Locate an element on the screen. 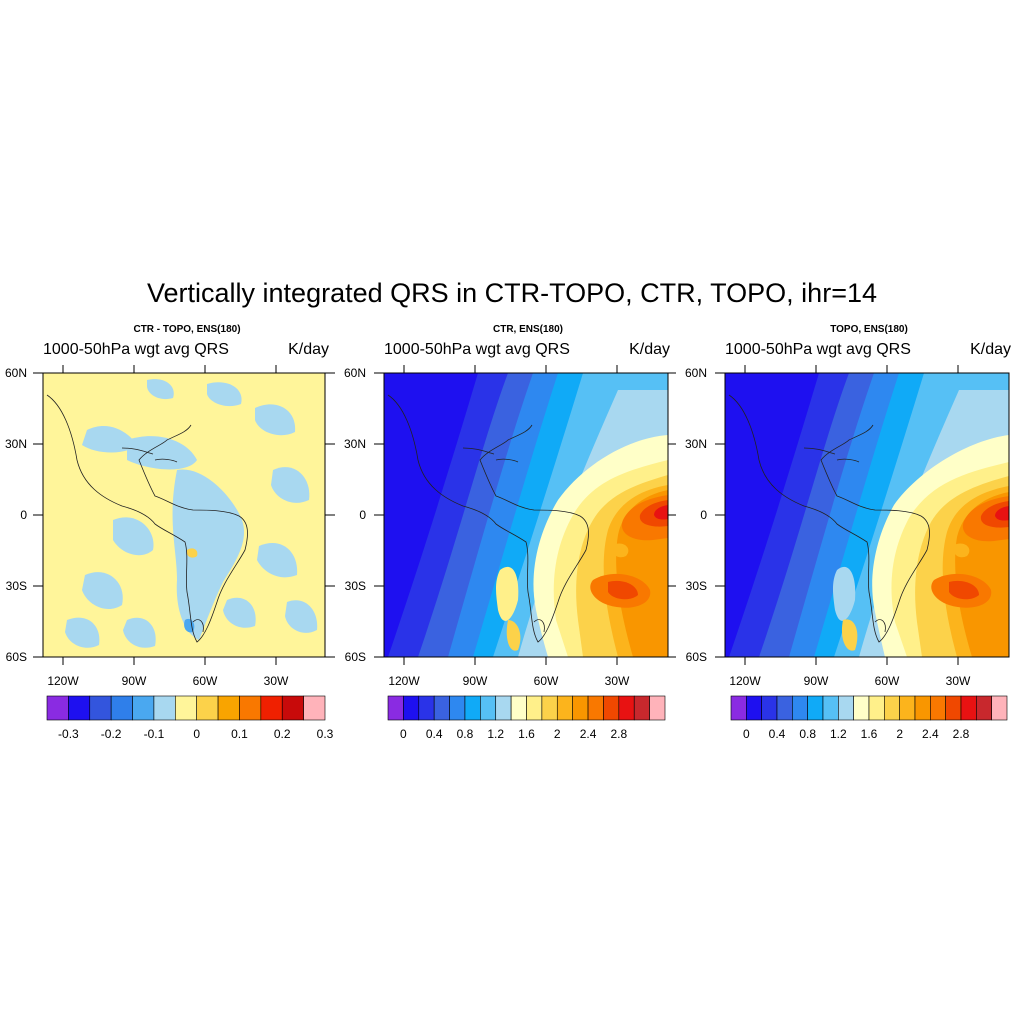  colorbar: 0 0.4 0.8 1.2 1.6 2 2.4 2.8 is located at coordinates (869, 718).